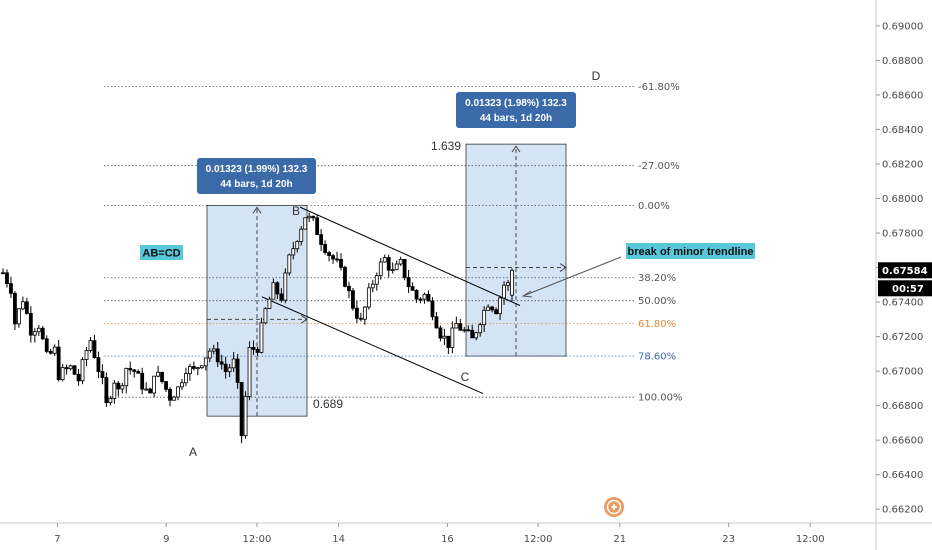  I want to click on countdown-tag, so click(905, 288).